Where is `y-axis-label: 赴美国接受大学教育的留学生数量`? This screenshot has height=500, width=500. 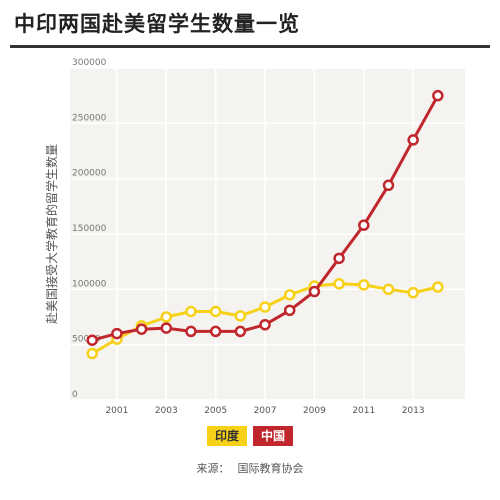 y-axis-label: 赴美国接受大学教育的留学生数量 is located at coordinates (51, 234).